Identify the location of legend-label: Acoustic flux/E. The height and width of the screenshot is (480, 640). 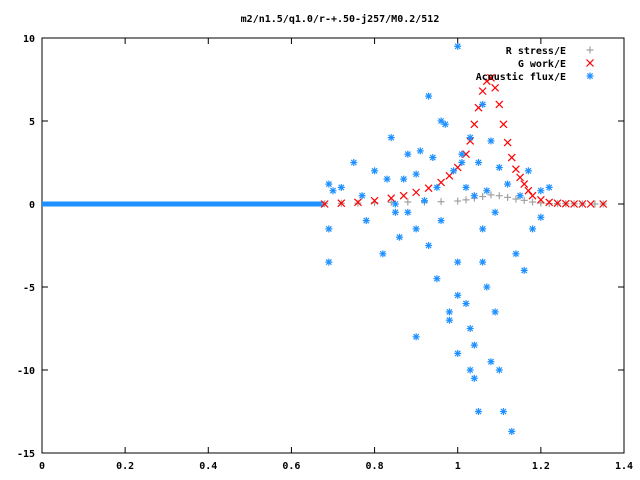
(521, 77).